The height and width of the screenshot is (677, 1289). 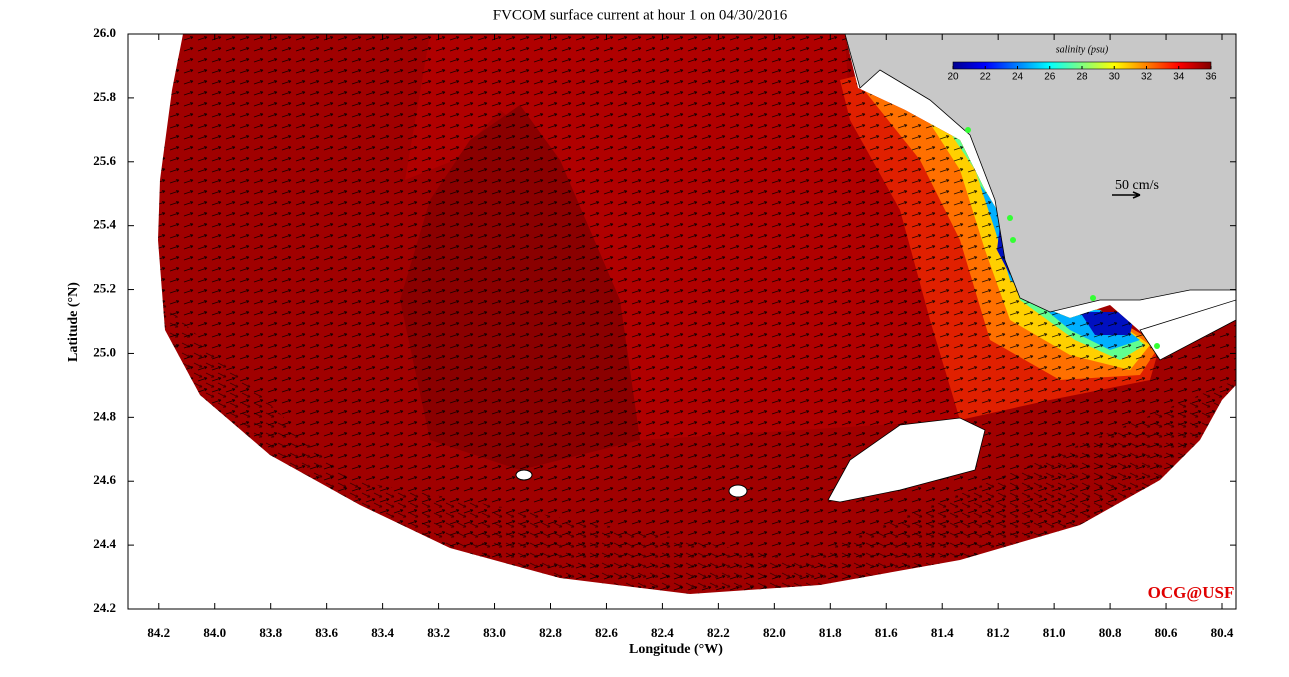 I want to click on colorbar-tick-label: 26, so click(x=1050, y=77).